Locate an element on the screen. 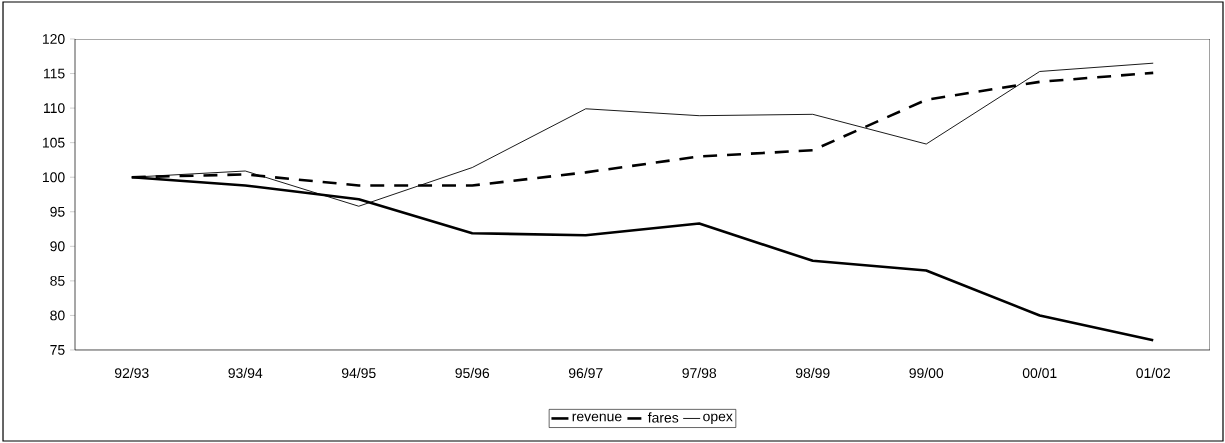  y-tick-label: 120 is located at coordinates (53, 39).